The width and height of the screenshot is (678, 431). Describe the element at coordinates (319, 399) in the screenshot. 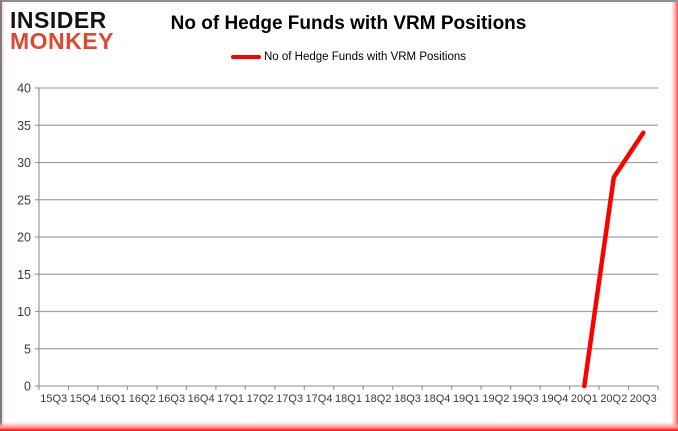

I see `svg-text: 17Q4` at that location.